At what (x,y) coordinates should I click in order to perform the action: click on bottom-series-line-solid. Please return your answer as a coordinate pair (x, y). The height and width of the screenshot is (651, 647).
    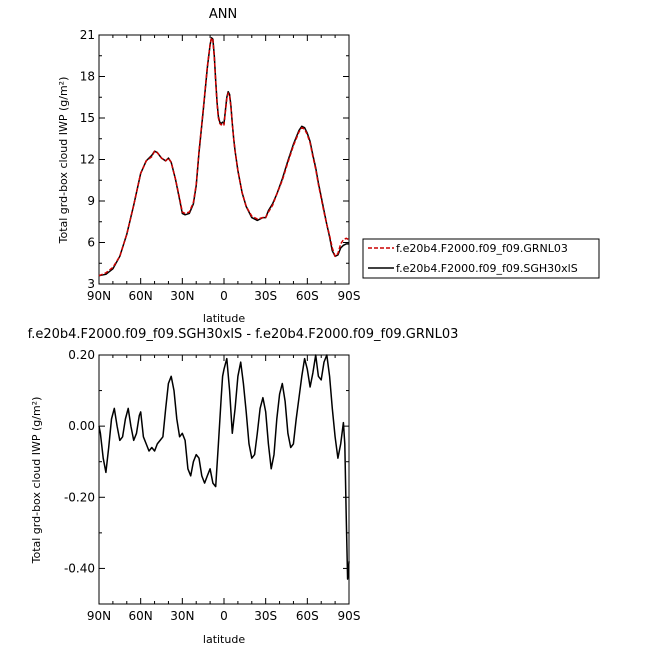
    Looking at the image, I should click on (224, 467).